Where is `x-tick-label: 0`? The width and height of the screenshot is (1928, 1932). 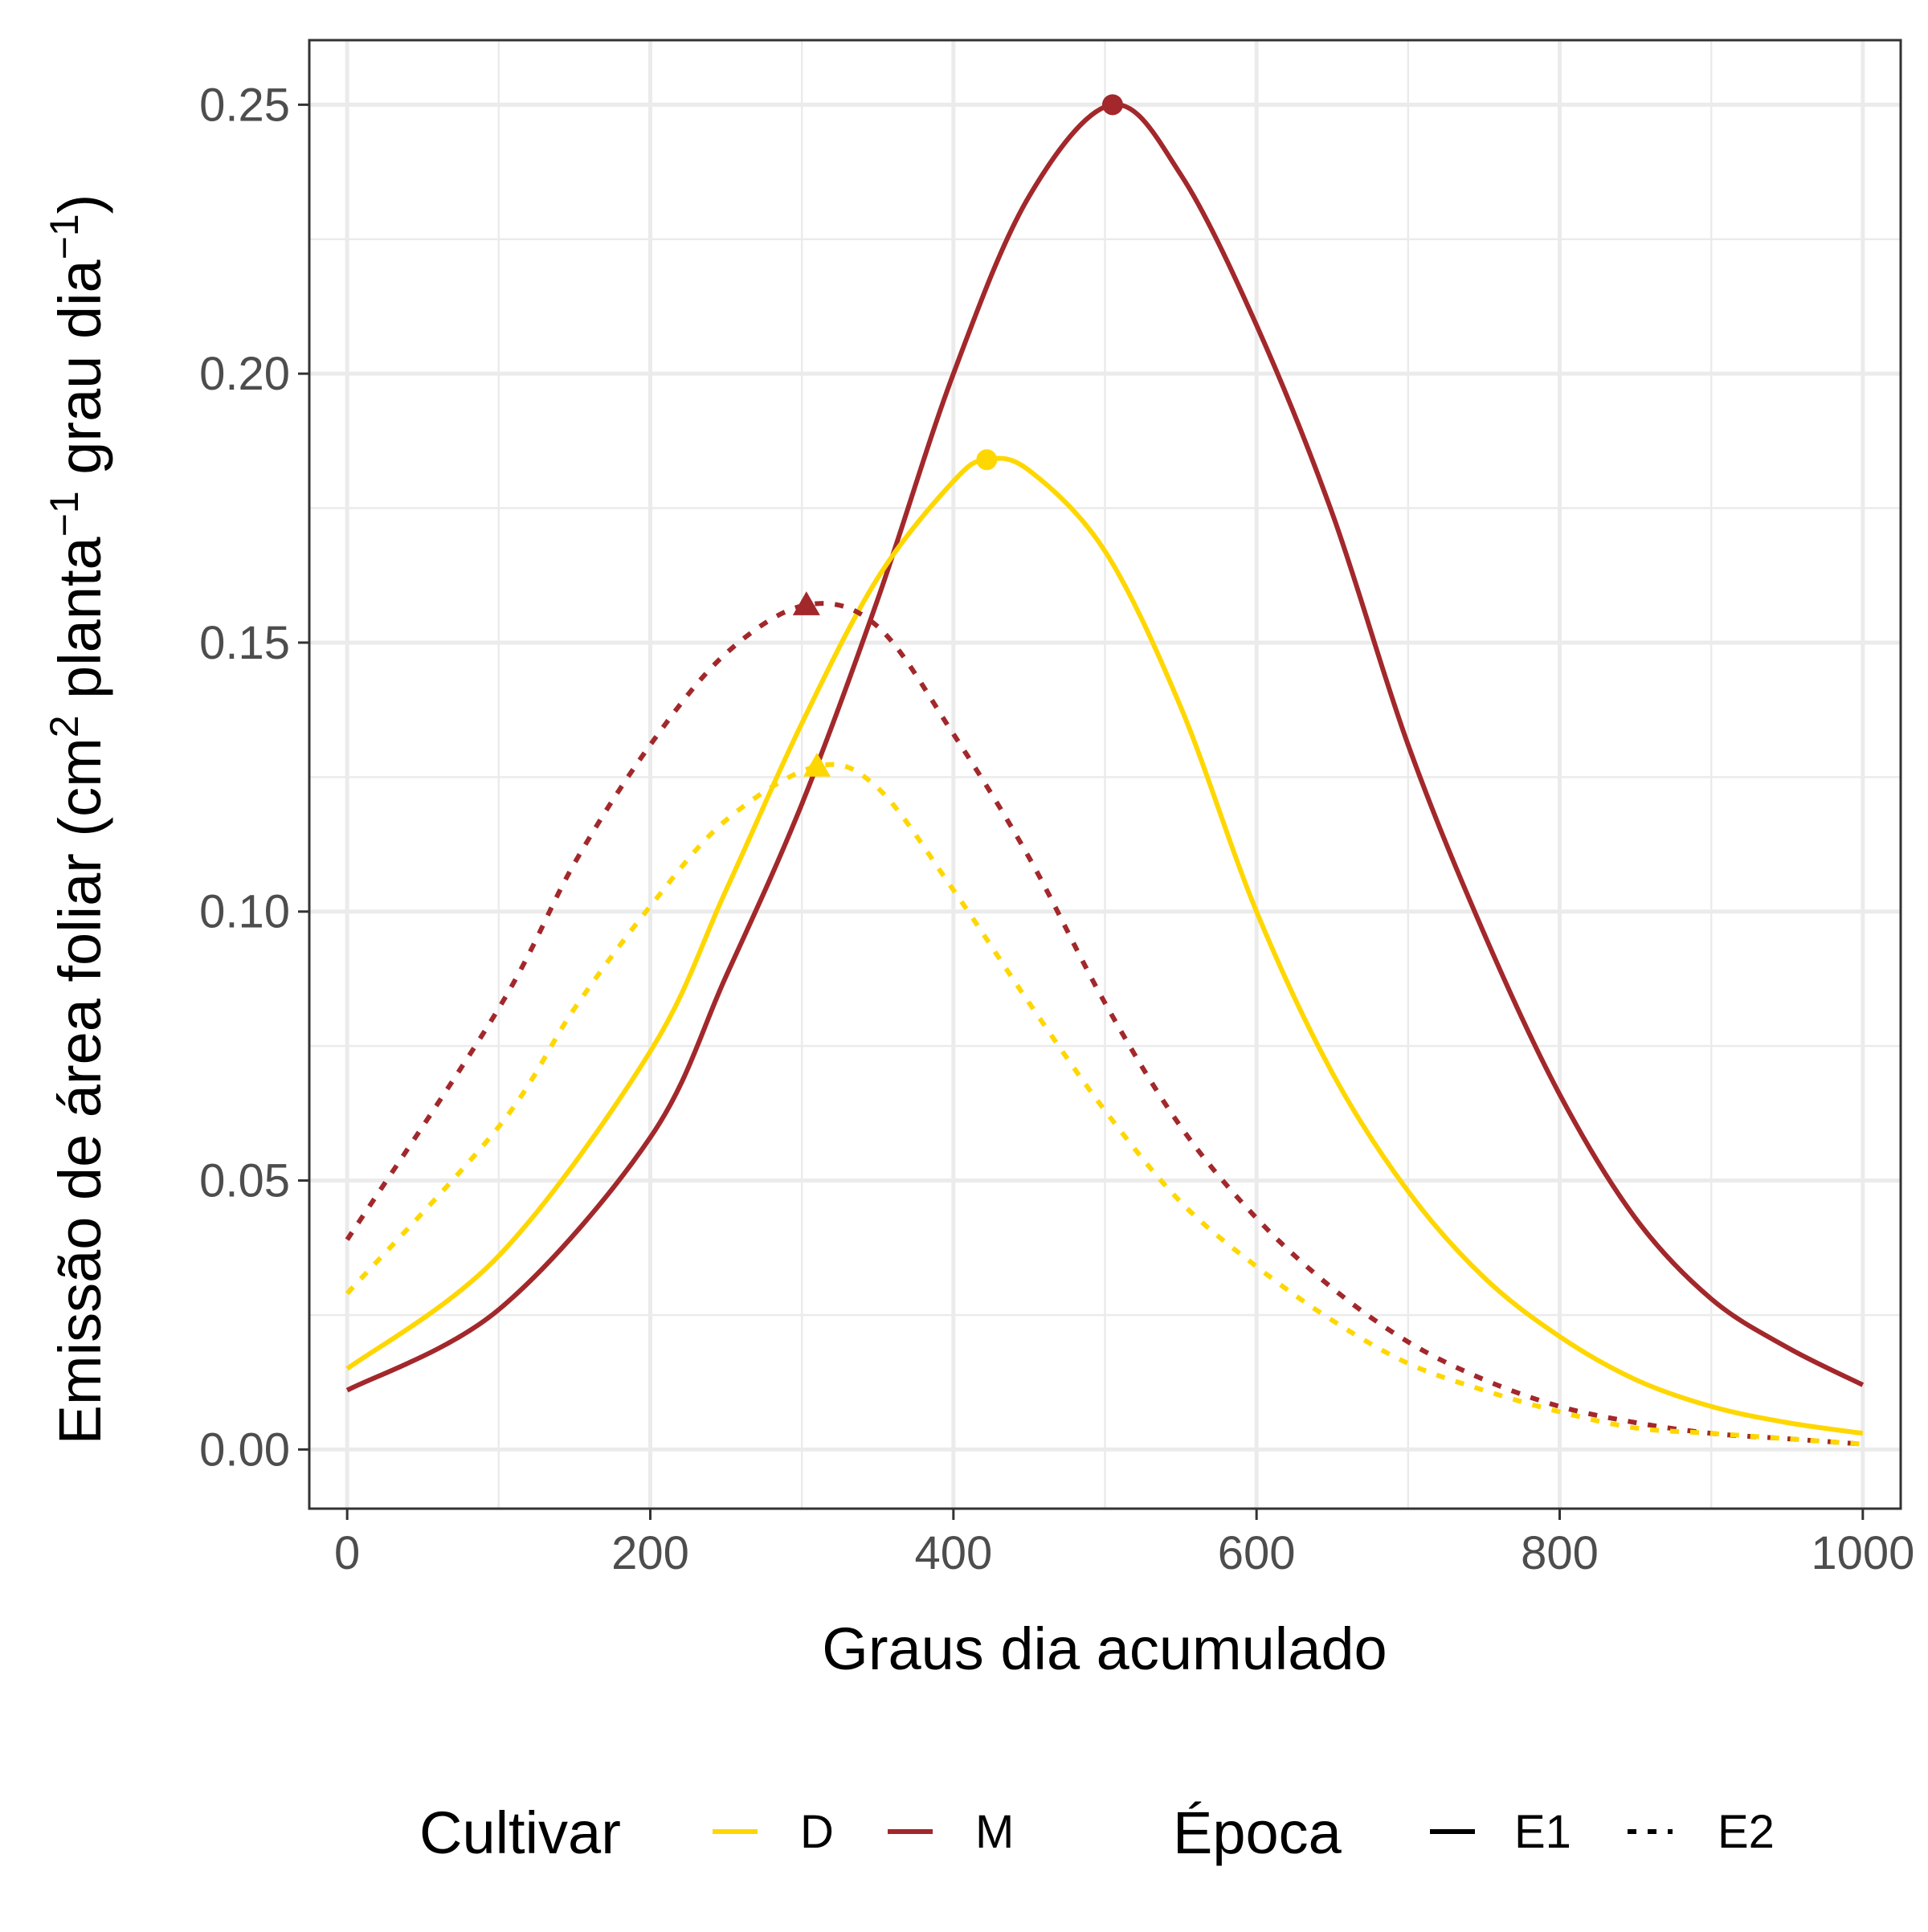 x-tick-label: 0 is located at coordinates (347, 1553).